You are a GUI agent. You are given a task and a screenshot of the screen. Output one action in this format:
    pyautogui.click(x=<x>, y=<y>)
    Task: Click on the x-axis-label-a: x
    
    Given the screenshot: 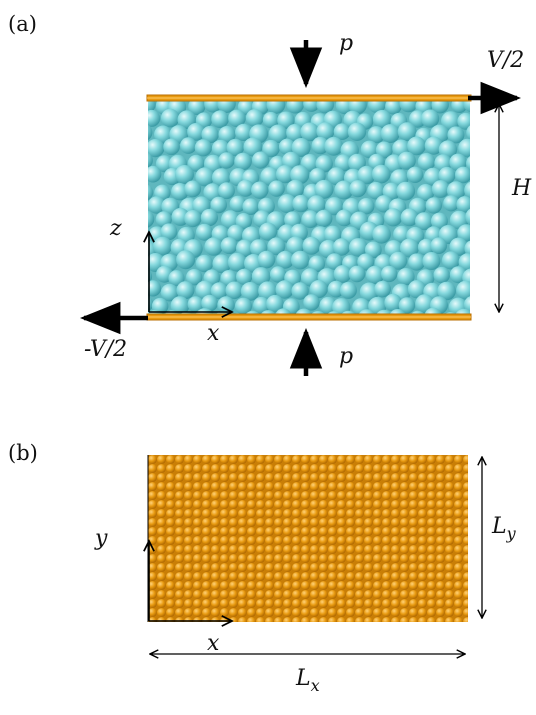 What is the action you would take?
    pyautogui.click(x=213, y=333)
    